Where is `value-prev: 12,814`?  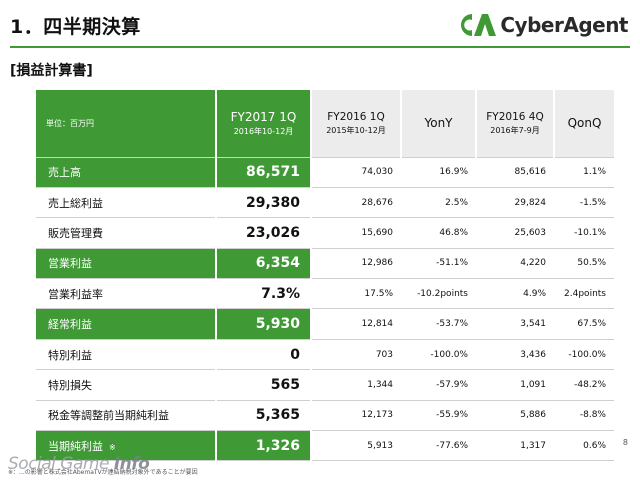
value-prev: 12,814 is located at coordinates (356, 324).